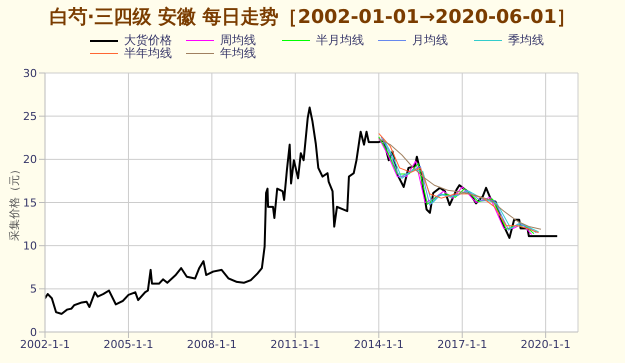 This screenshot has height=363, width=625. What do you see at coordinates (312, 17) in the screenshot?
I see `chart-title: 白芍·三四级 安徽 每日走势［2002-01-01→2020-06-01］` at bounding box center [312, 17].